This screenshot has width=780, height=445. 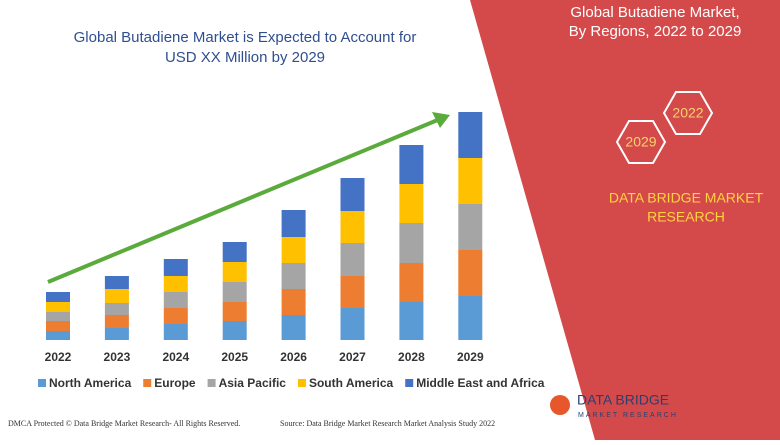 I want to click on hexagon-label: 2029, so click(x=640, y=142).